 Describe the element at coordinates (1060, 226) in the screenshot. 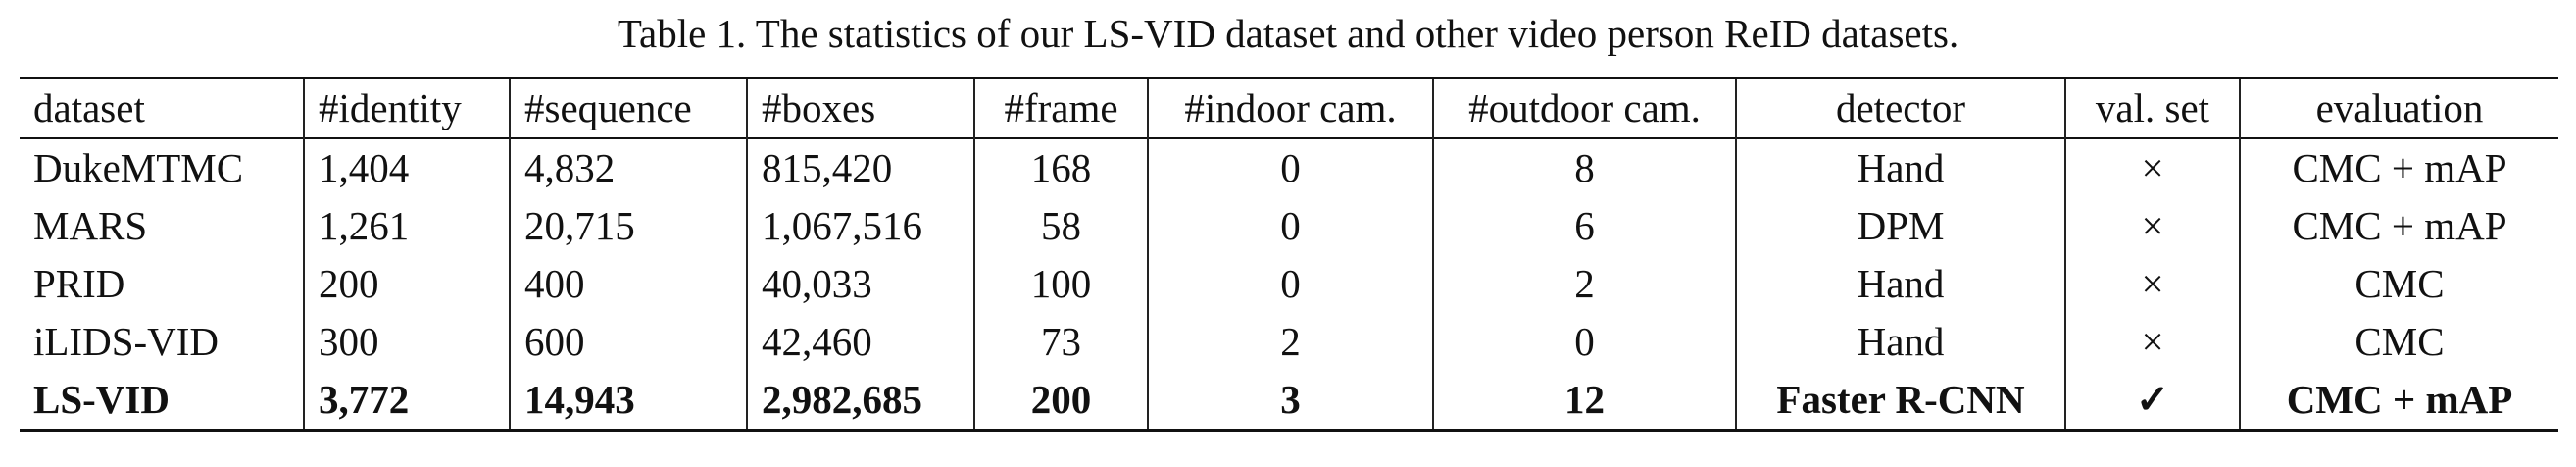

I see `cell-frame: 58` at that location.